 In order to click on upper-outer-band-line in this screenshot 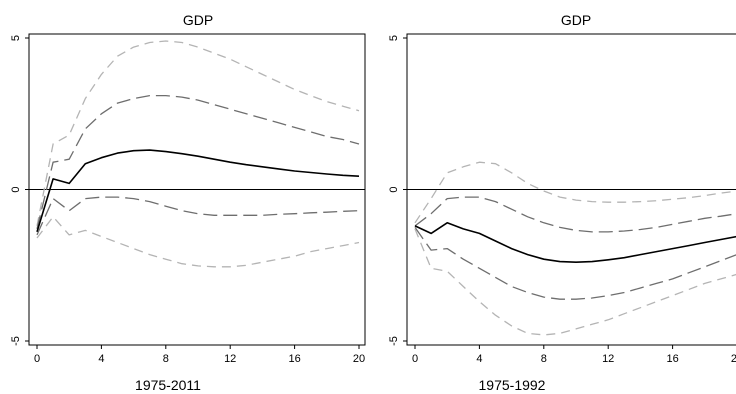, I will do `click(575, 192)`.